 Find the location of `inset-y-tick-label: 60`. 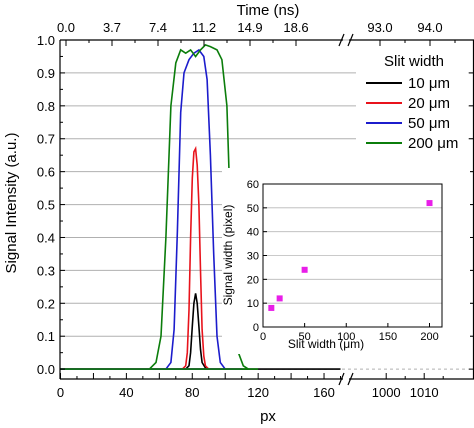

inset-y-tick-label: 60 is located at coordinates (253, 185).